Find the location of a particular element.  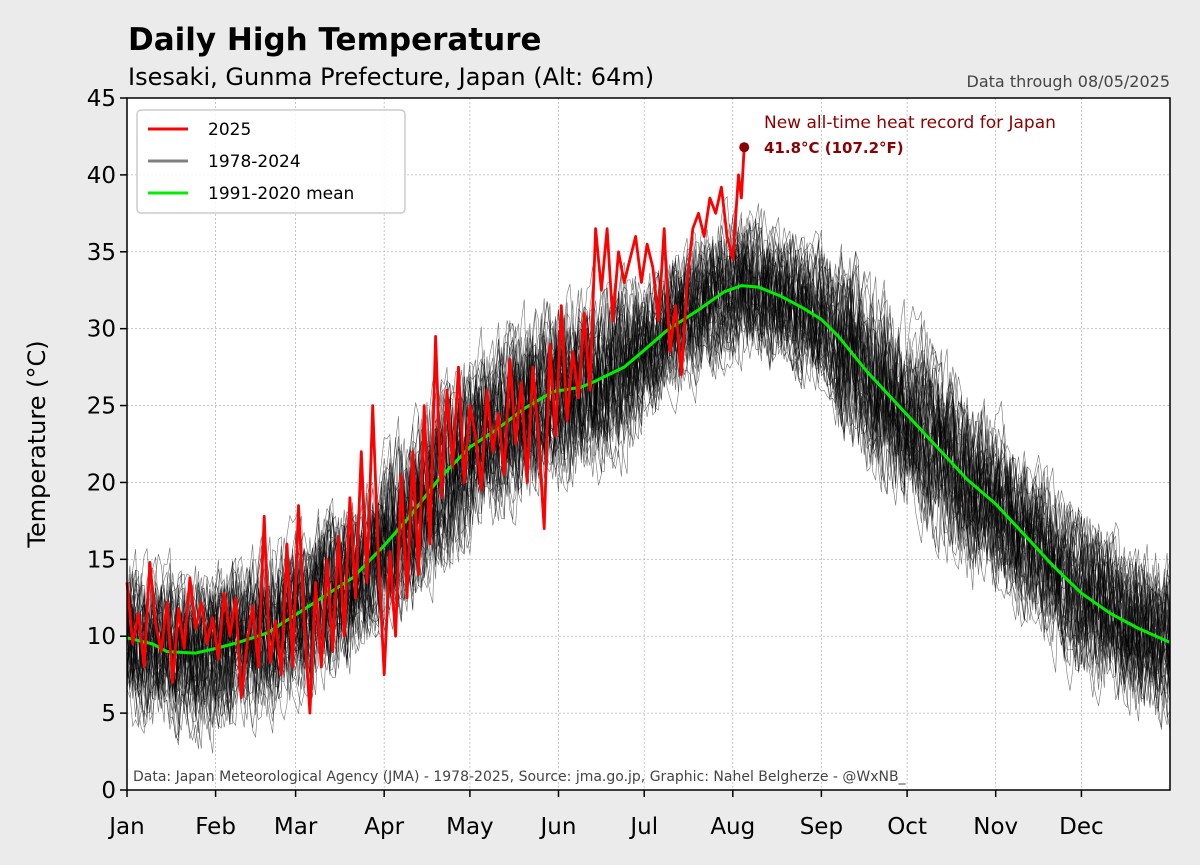

x-tick-label-jul: Jul is located at coordinates (643, 827).